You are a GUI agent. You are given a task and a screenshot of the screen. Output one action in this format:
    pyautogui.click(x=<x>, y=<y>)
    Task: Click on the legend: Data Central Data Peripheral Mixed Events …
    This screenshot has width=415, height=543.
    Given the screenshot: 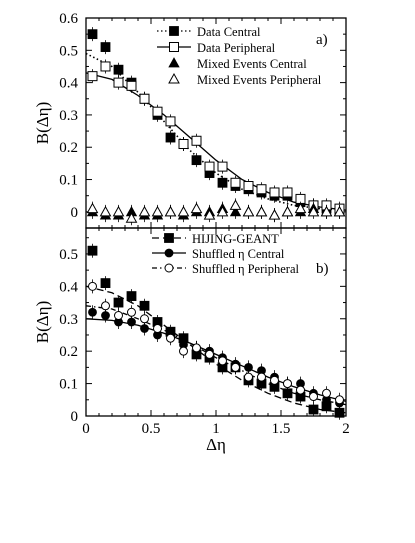 What is the action you would take?
    pyautogui.click(x=239, y=56)
    